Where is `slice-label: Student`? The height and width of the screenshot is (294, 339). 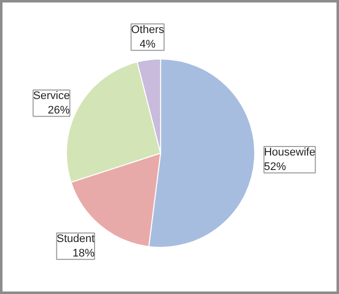 slice-label: Student is located at coordinates (75, 239).